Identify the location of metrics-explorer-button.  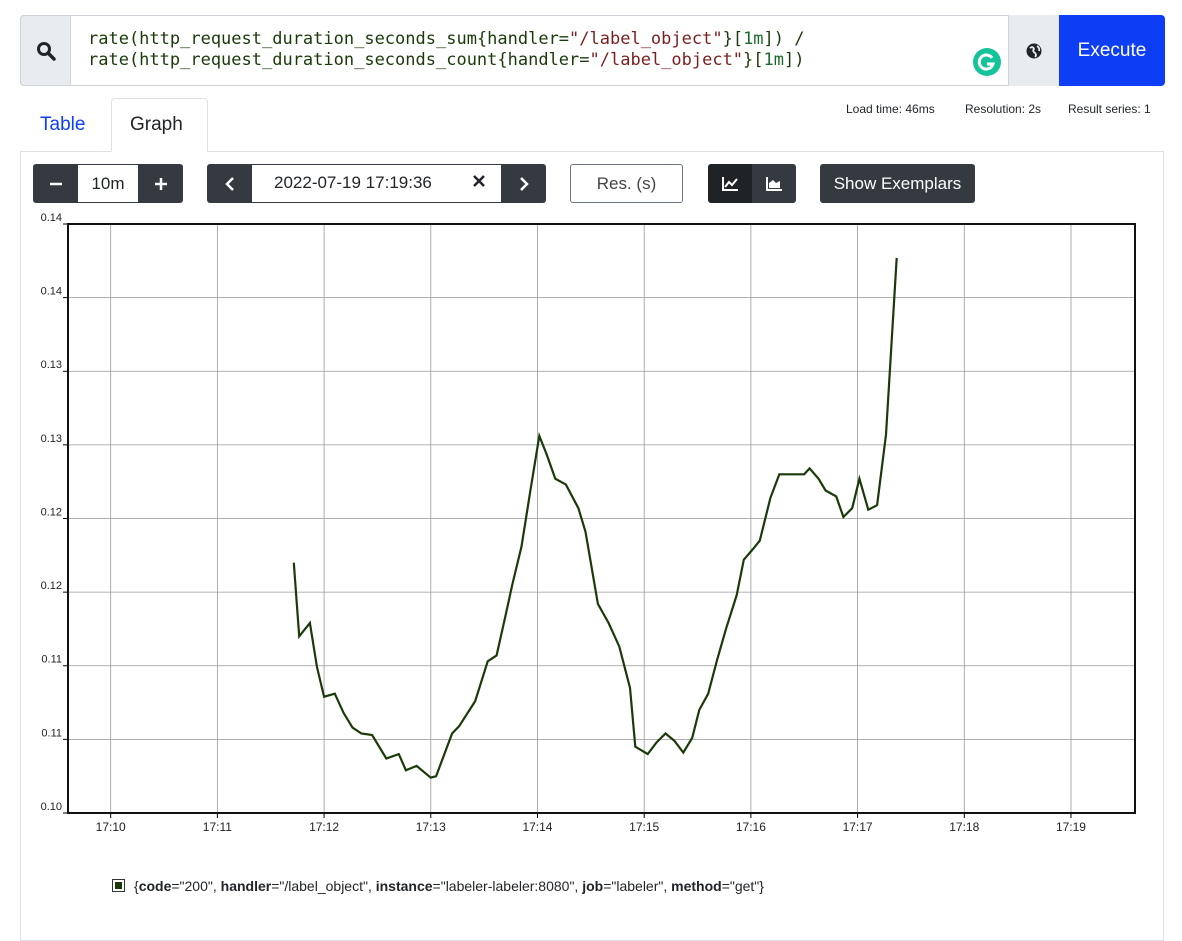
(1033, 50).